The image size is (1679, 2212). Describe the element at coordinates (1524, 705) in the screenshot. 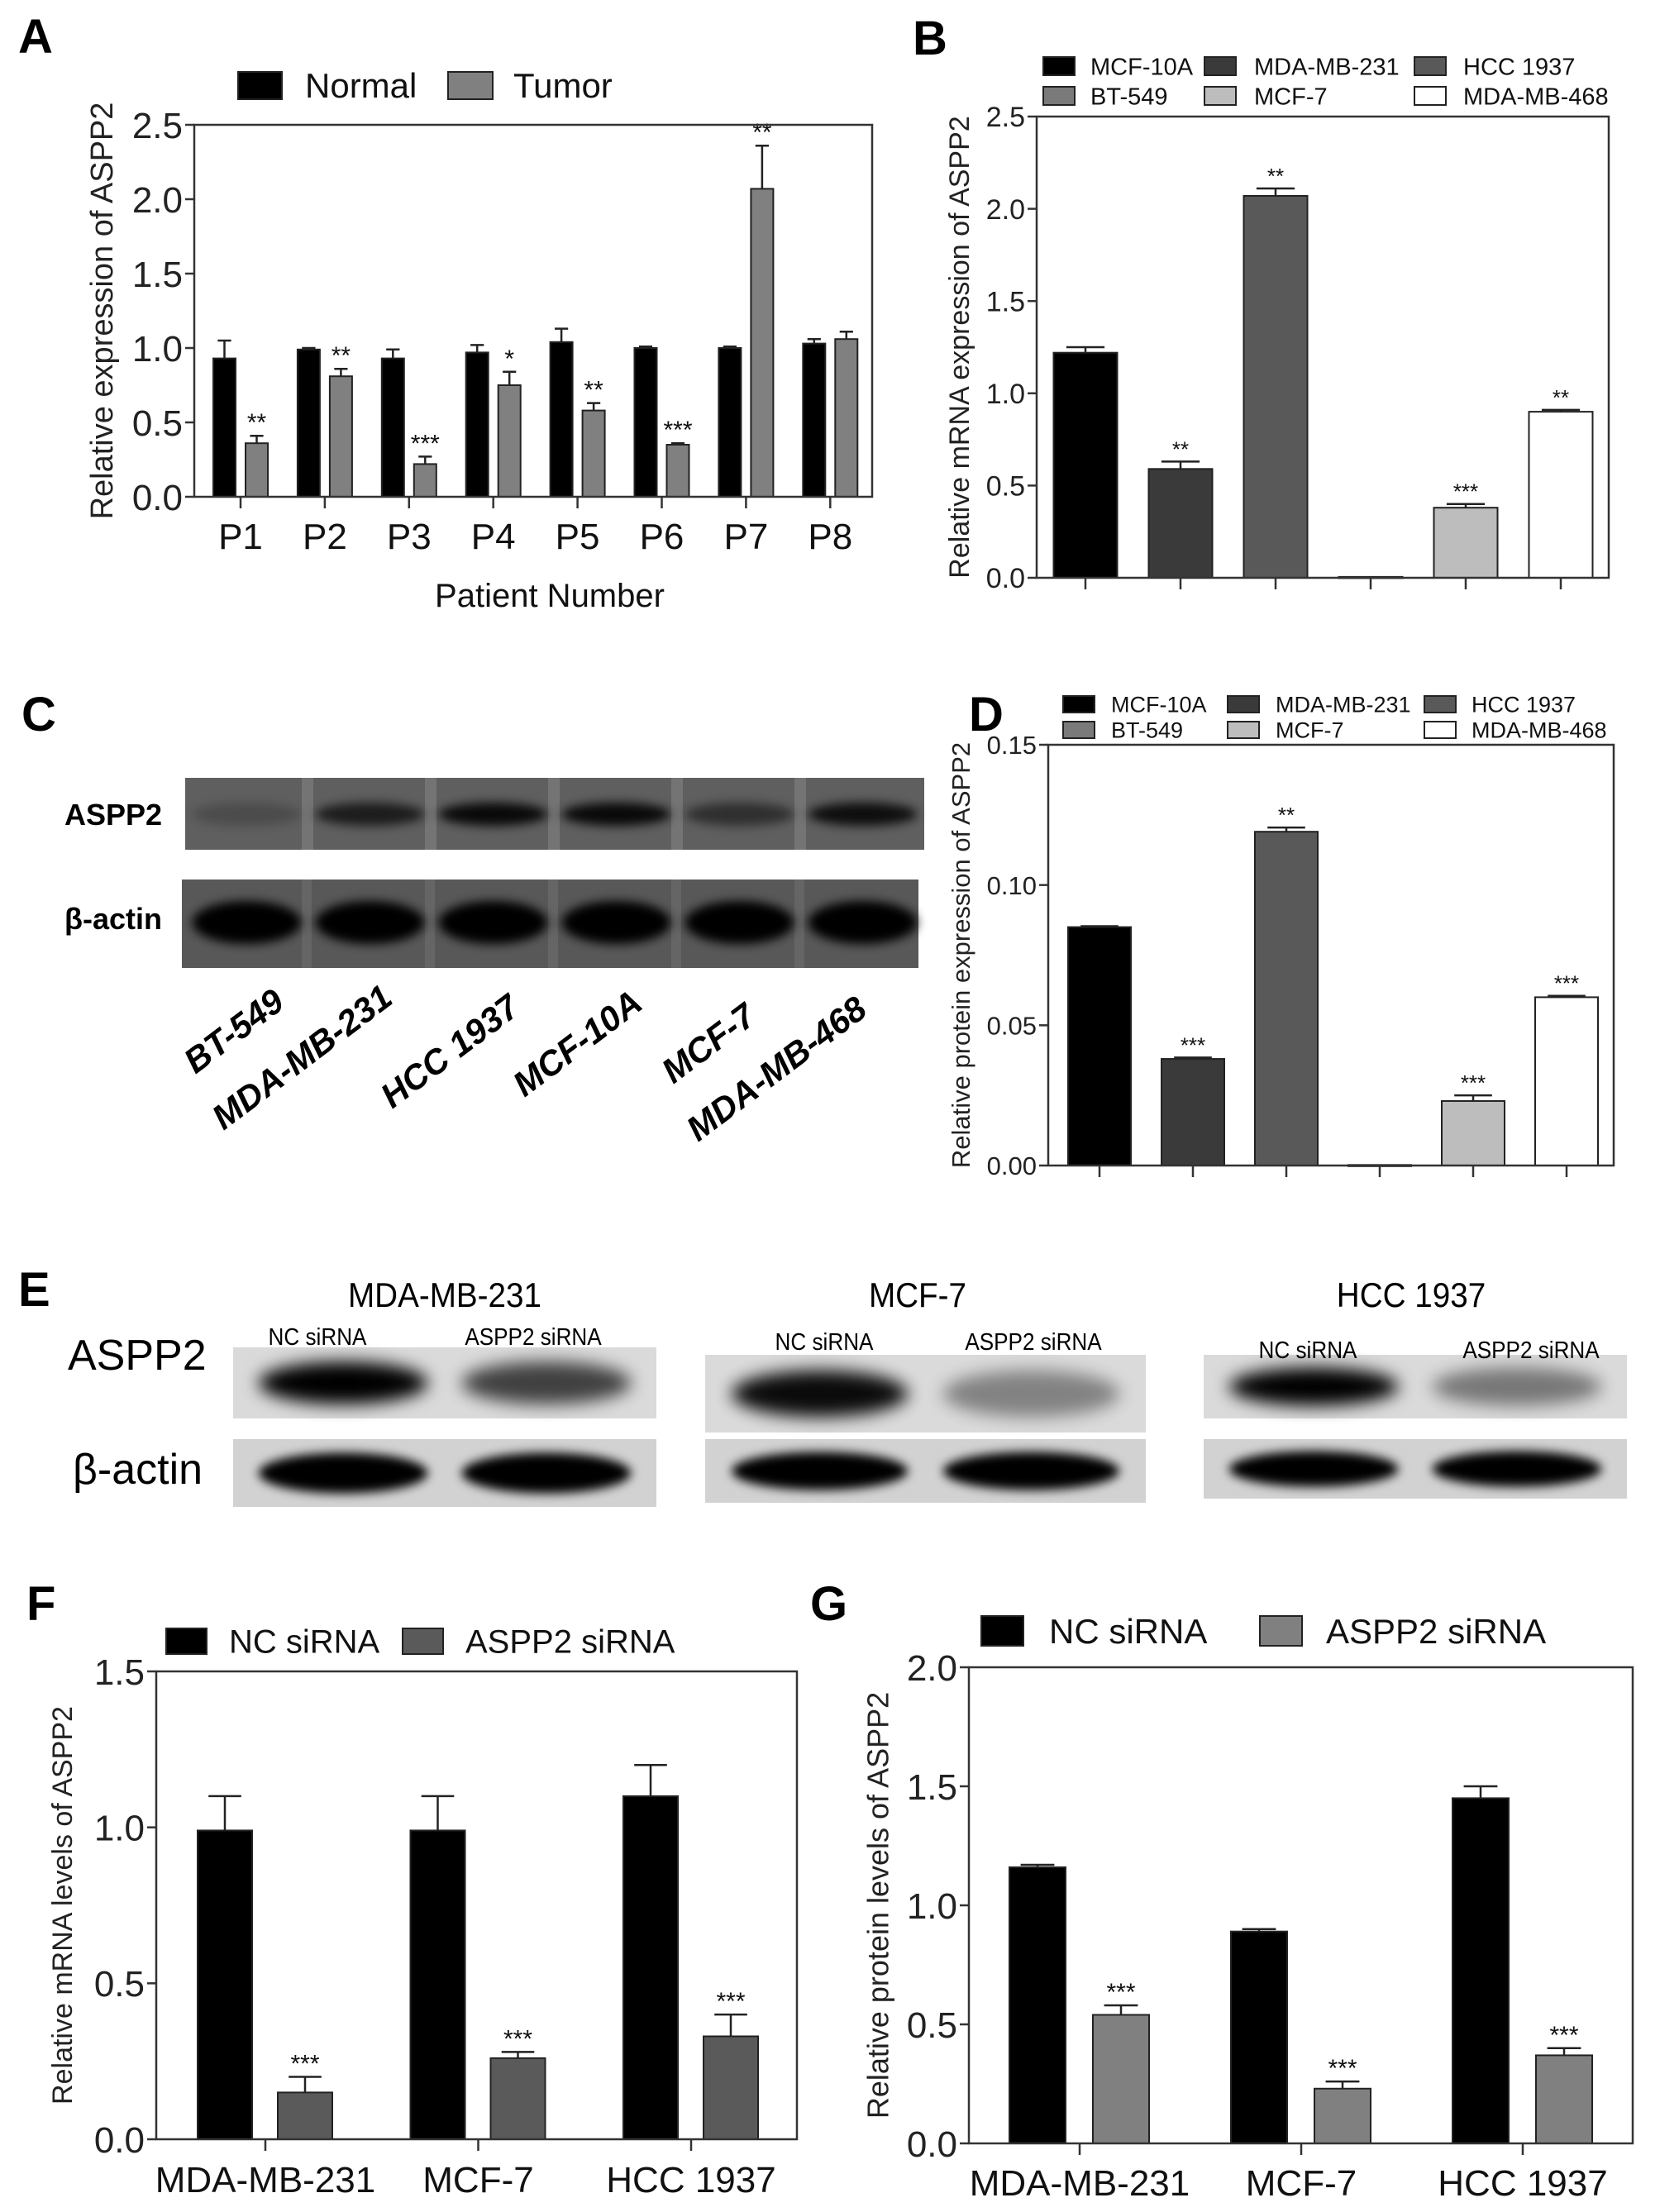

I see `legend-label: HCC 1937` at that location.